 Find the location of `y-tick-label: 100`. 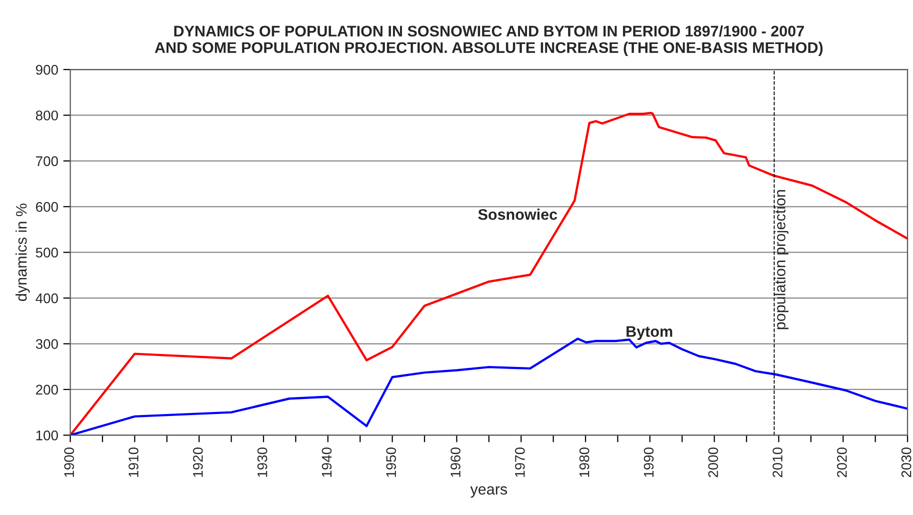

y-tick-label: 100 is located at coordinates (47, 435).